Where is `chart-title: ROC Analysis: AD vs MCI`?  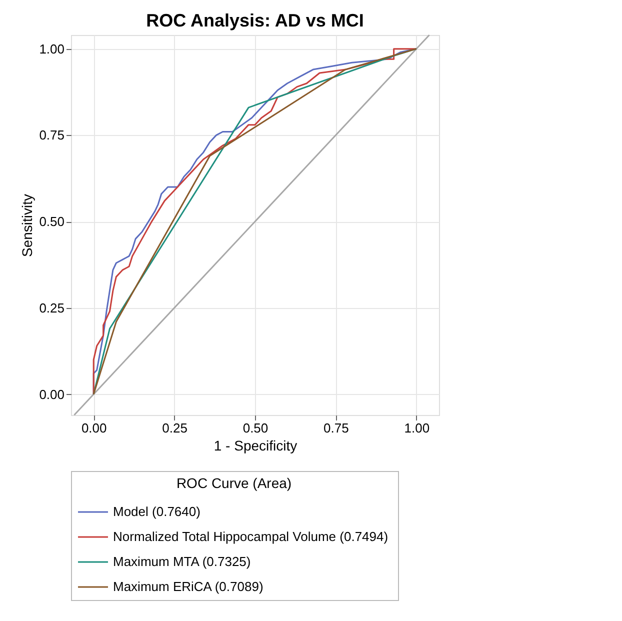 chart-title: ROC Analysis: AD vs MCI is located at coordinates (255, 20).